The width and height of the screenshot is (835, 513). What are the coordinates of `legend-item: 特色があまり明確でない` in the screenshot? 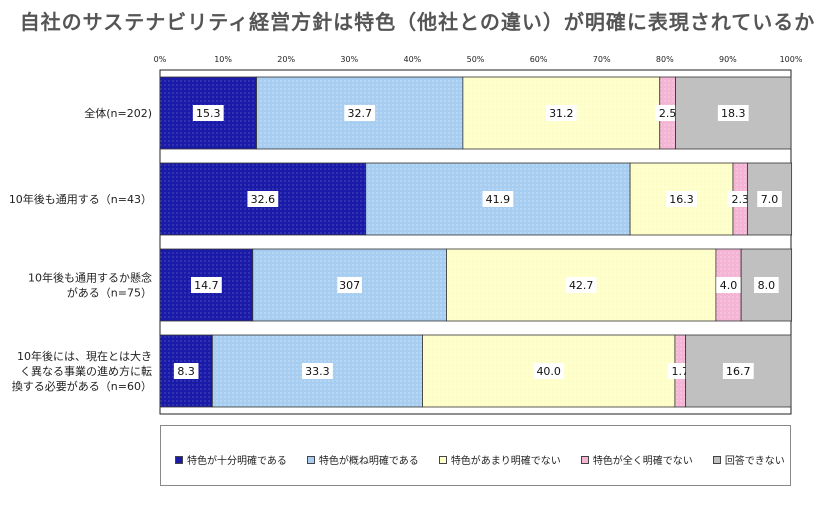 It's located at (499, 459).